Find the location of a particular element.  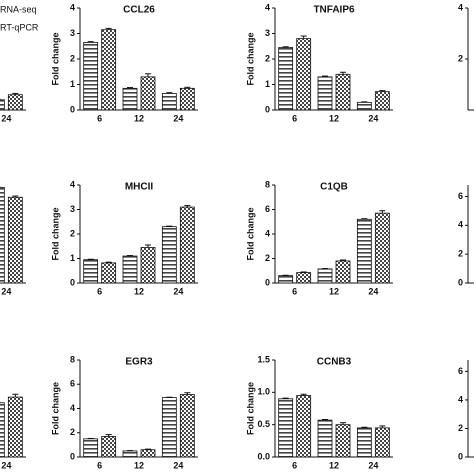

chart-title: TNFAIP6 is located at coordinates (334, 10).